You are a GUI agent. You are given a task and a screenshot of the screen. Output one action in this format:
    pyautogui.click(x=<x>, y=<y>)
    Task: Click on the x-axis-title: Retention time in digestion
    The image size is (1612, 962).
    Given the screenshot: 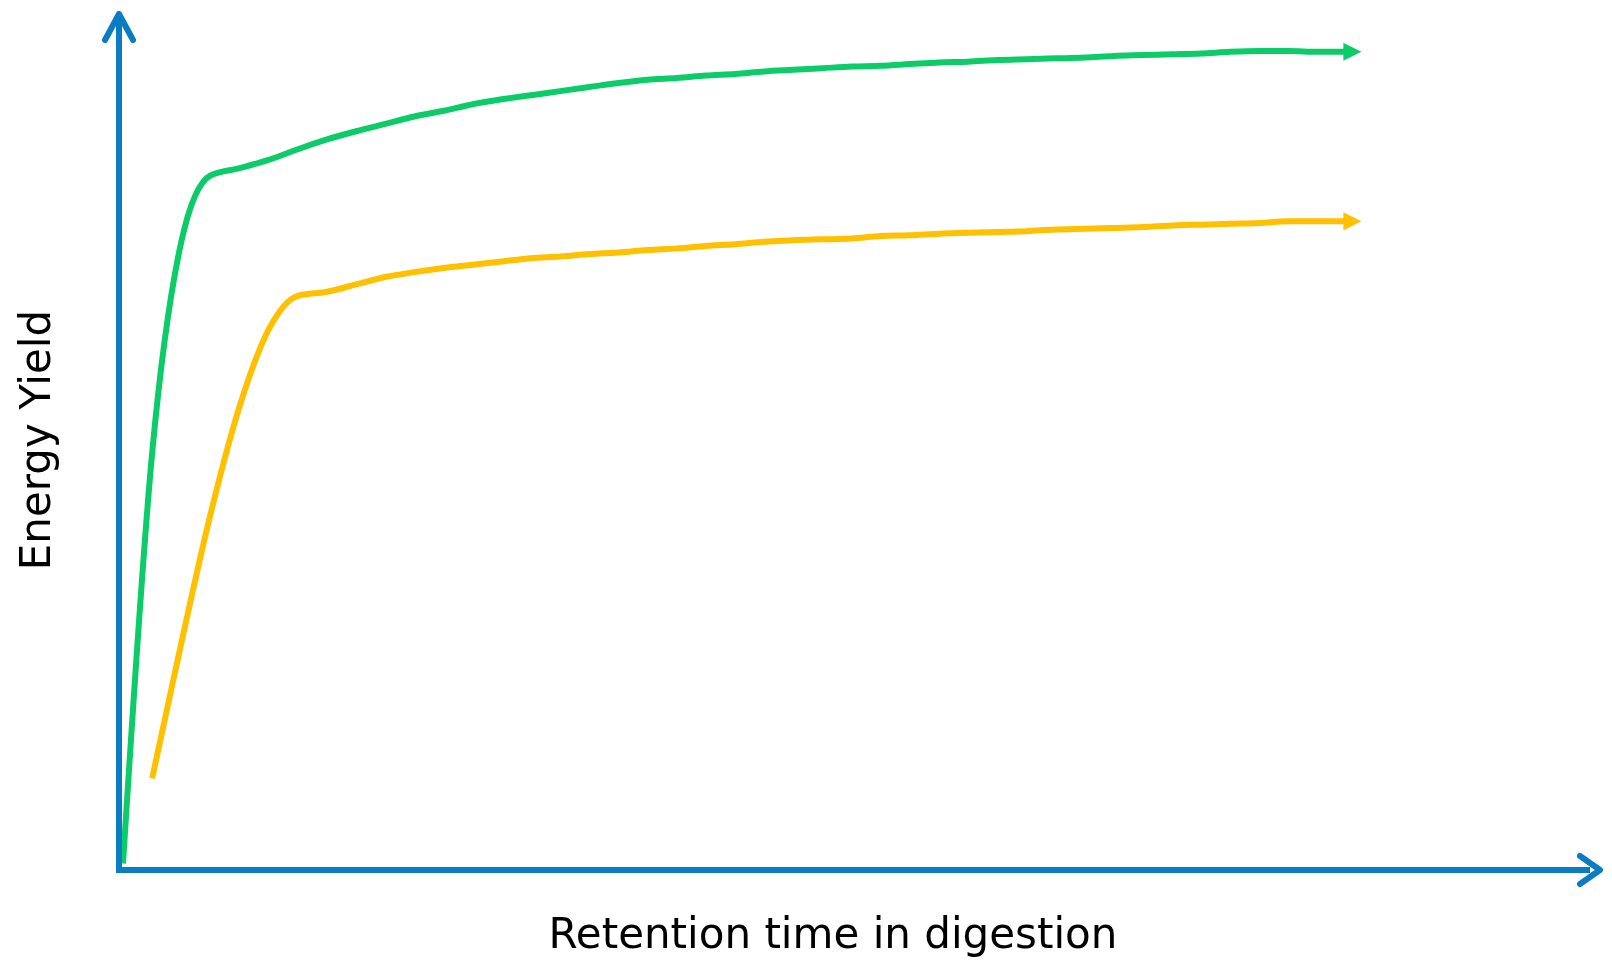 What is the action you would take?
    pyautogui.click(x=833, y=933)
    